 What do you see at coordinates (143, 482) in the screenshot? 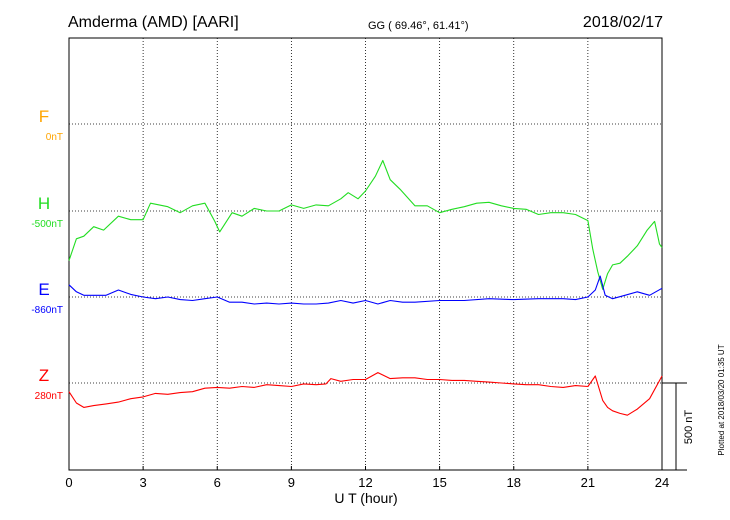
I see `x-tick-label: 3` at bounding box center [143, 482].